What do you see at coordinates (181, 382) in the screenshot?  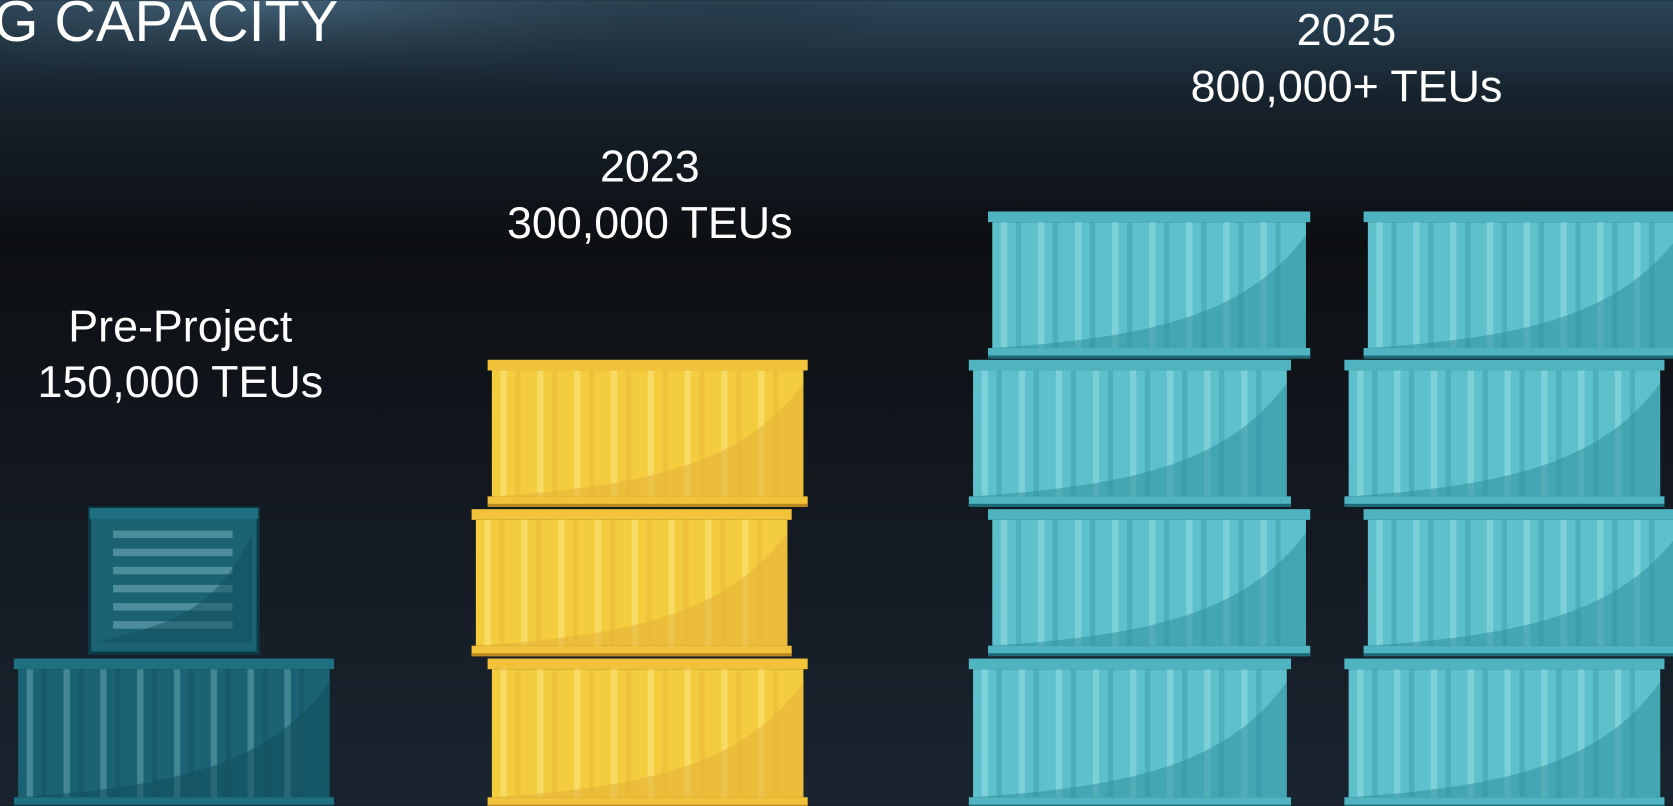 I see `stage-capacity: 150,000 TEUs` at bounding box center [181, 382].